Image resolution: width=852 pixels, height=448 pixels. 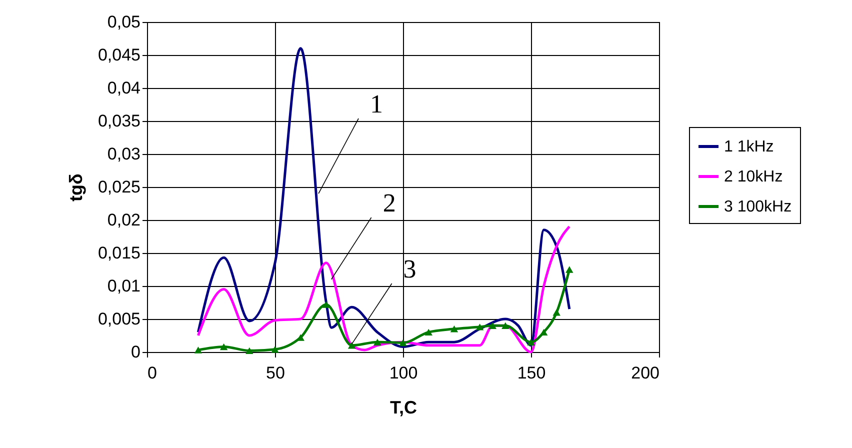 What do you see at coordinates (377, 104) in the screenshot?
I see `annotation: 1` at bounding box center [377, 104].